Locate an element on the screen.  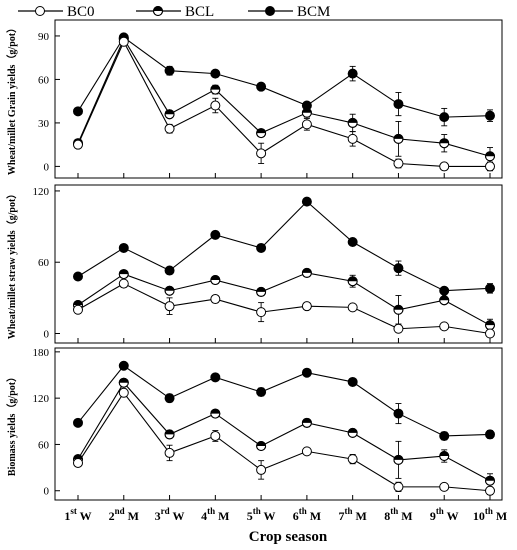
y-tick-label: 90 is located at coordinates (44, 37).